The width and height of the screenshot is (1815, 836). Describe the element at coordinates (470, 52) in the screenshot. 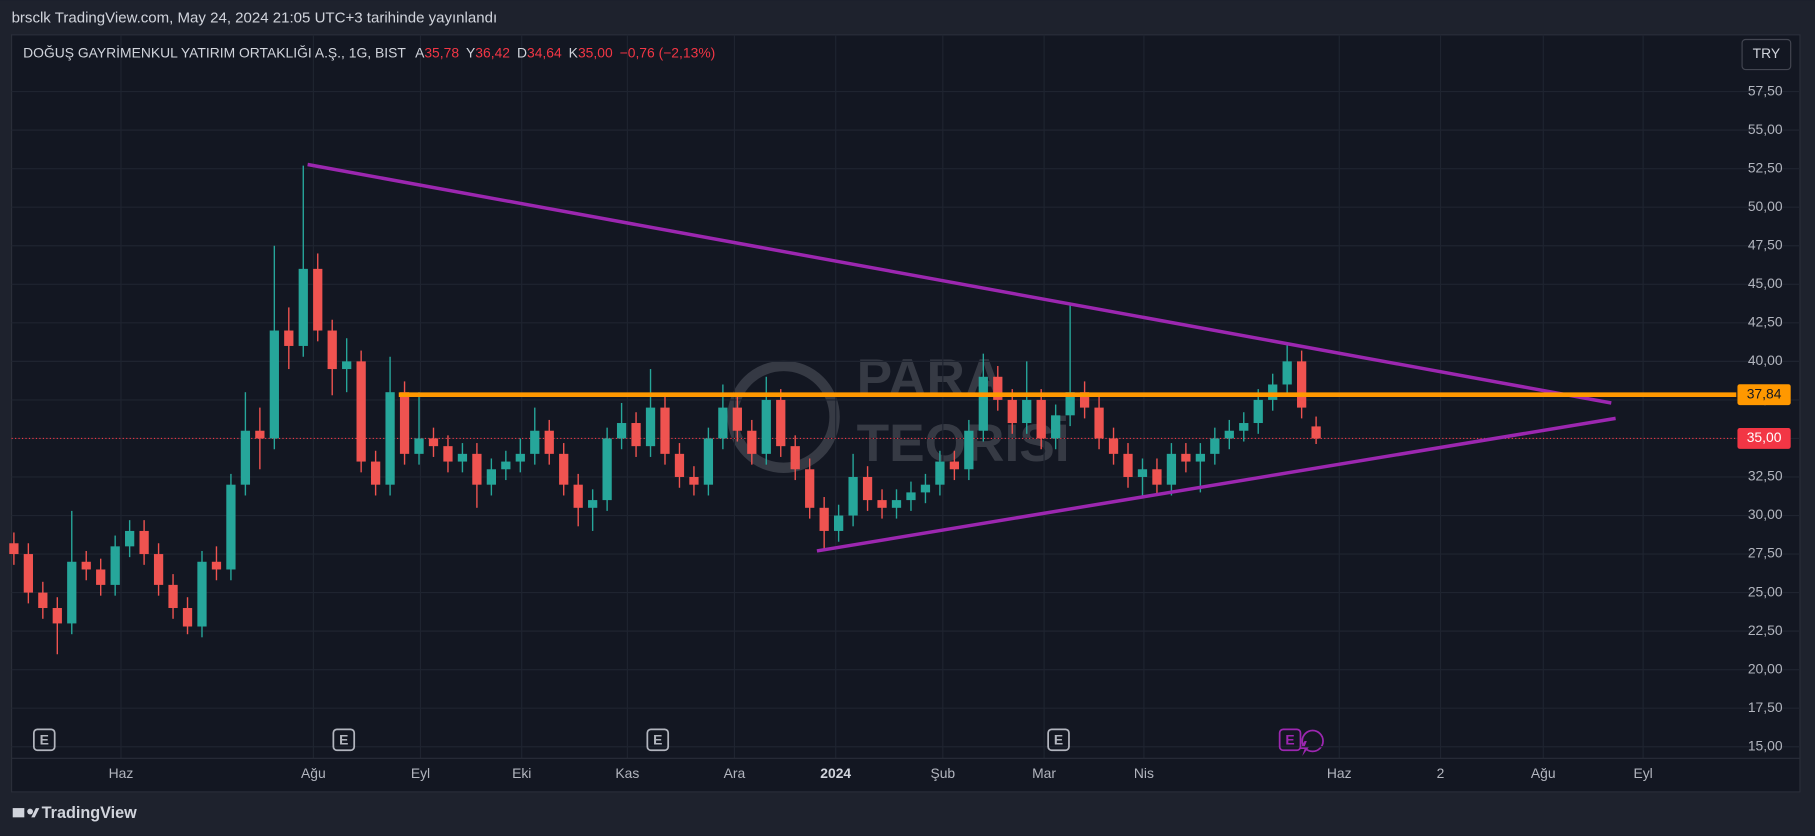

I see `ohlc-label: Y` at that location.